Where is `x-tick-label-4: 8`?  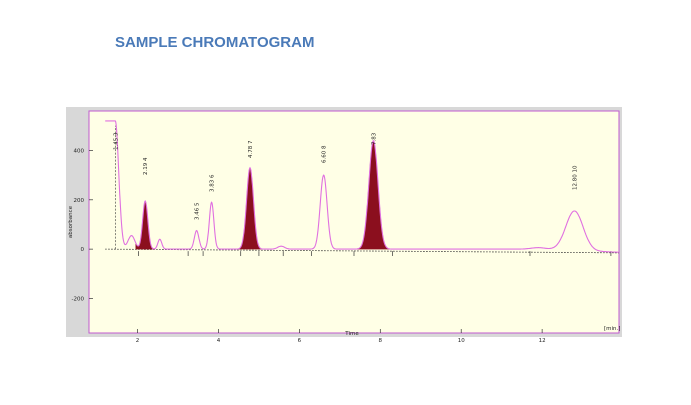 x-tick-label-4: 8 is located at coordinates (381, 341).